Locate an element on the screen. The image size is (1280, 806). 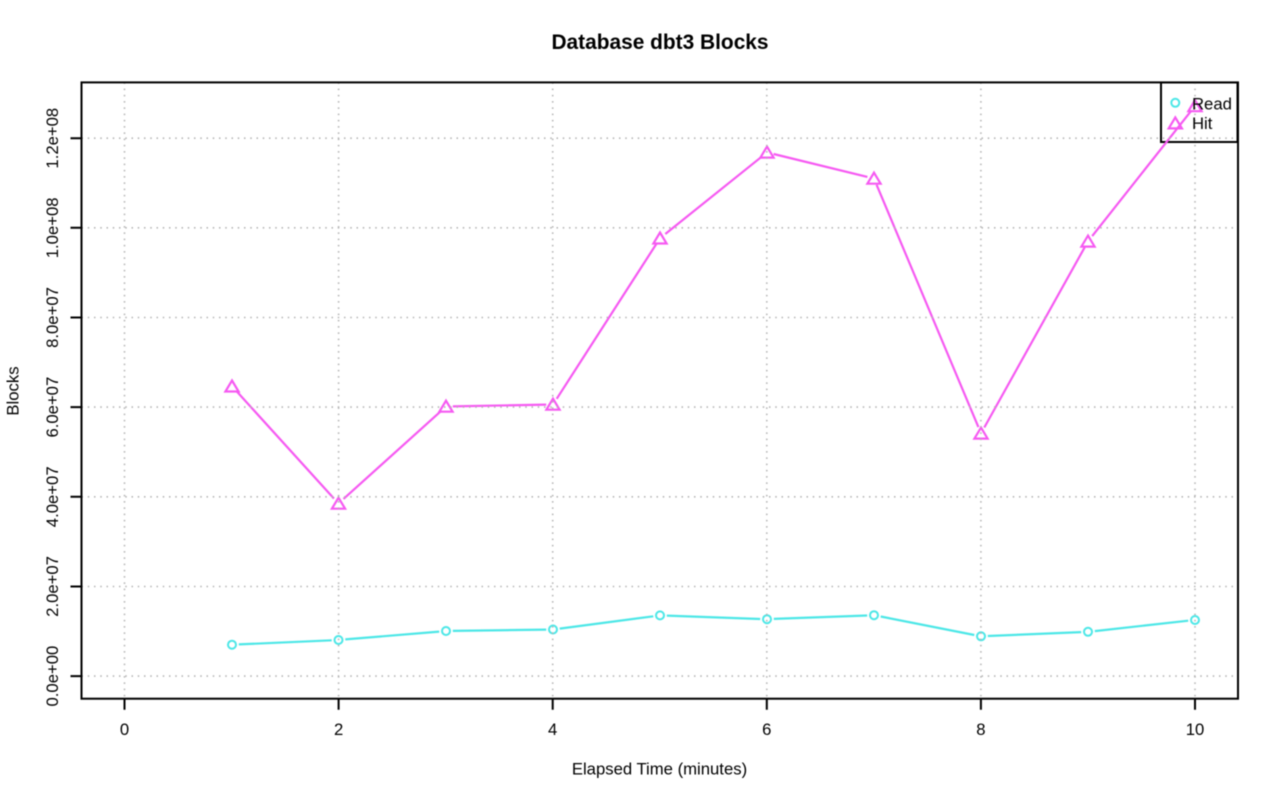
svg-text: 4.0e+07 is located at coordinates (52, 496).